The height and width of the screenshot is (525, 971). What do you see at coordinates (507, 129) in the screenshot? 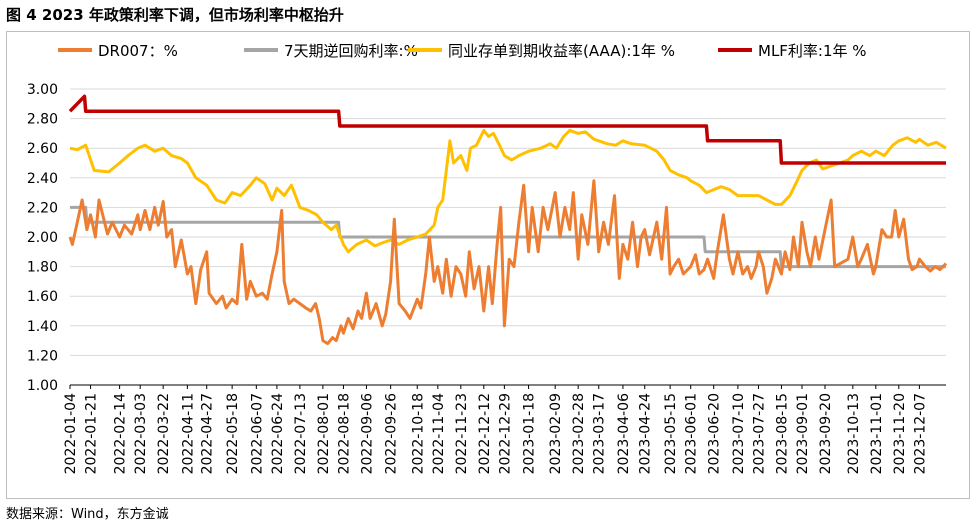
I see `series-line-mlf` at bounding box center [507, 129].